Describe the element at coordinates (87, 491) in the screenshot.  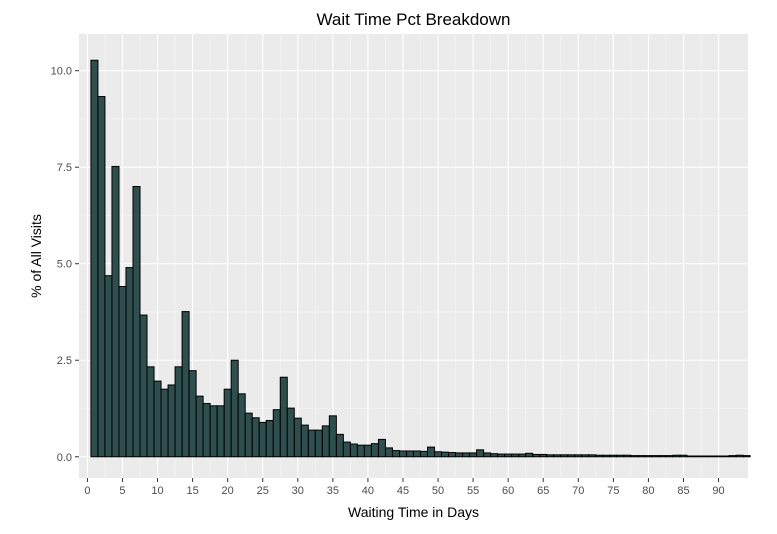
I see `x-tick-label: 0` at that location.